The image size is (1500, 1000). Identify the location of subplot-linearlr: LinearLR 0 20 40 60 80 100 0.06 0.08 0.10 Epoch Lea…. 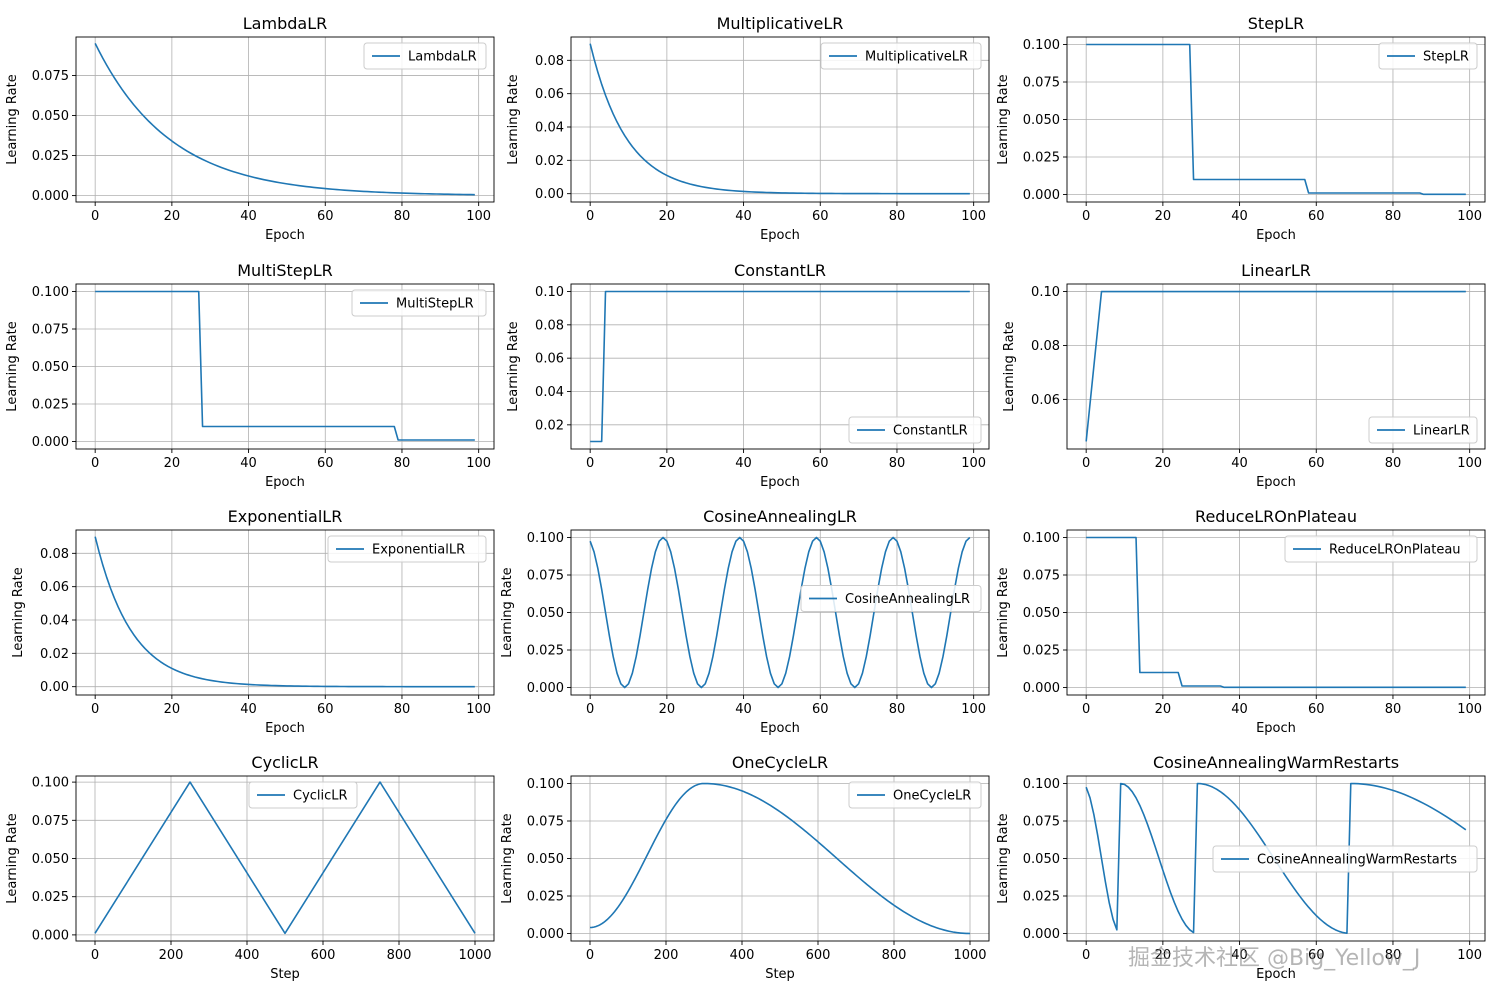
(1244, 375).